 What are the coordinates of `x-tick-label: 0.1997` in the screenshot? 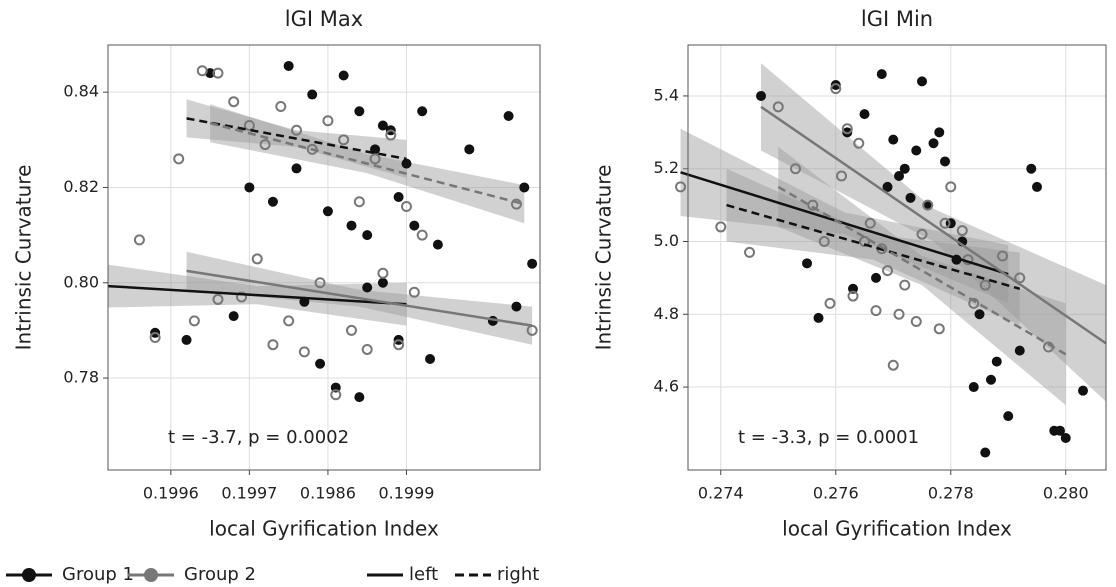 It's located at (249, 493).